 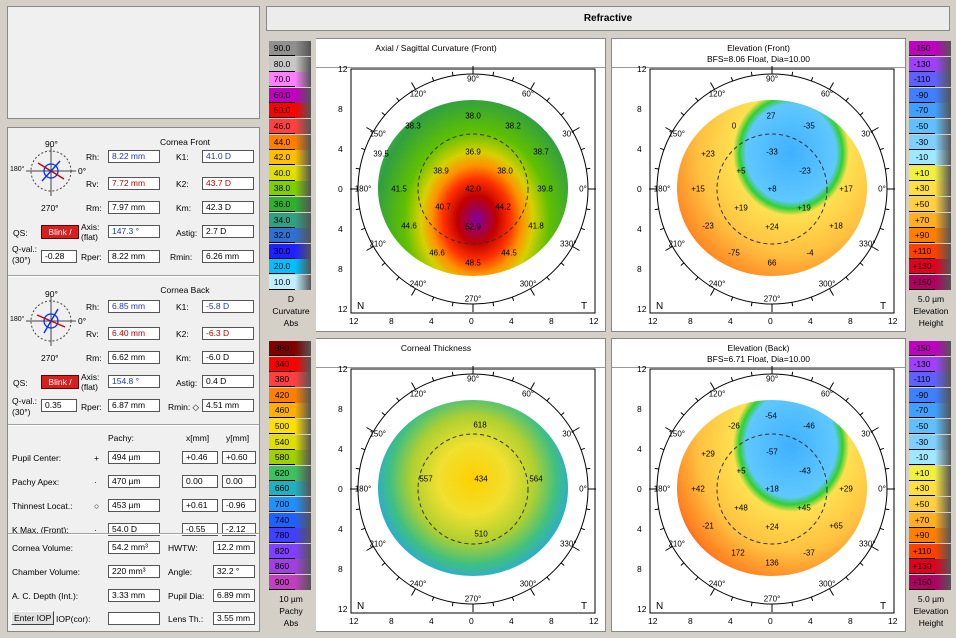 I want to click on map-value: 510, so click(x=481, y=534).